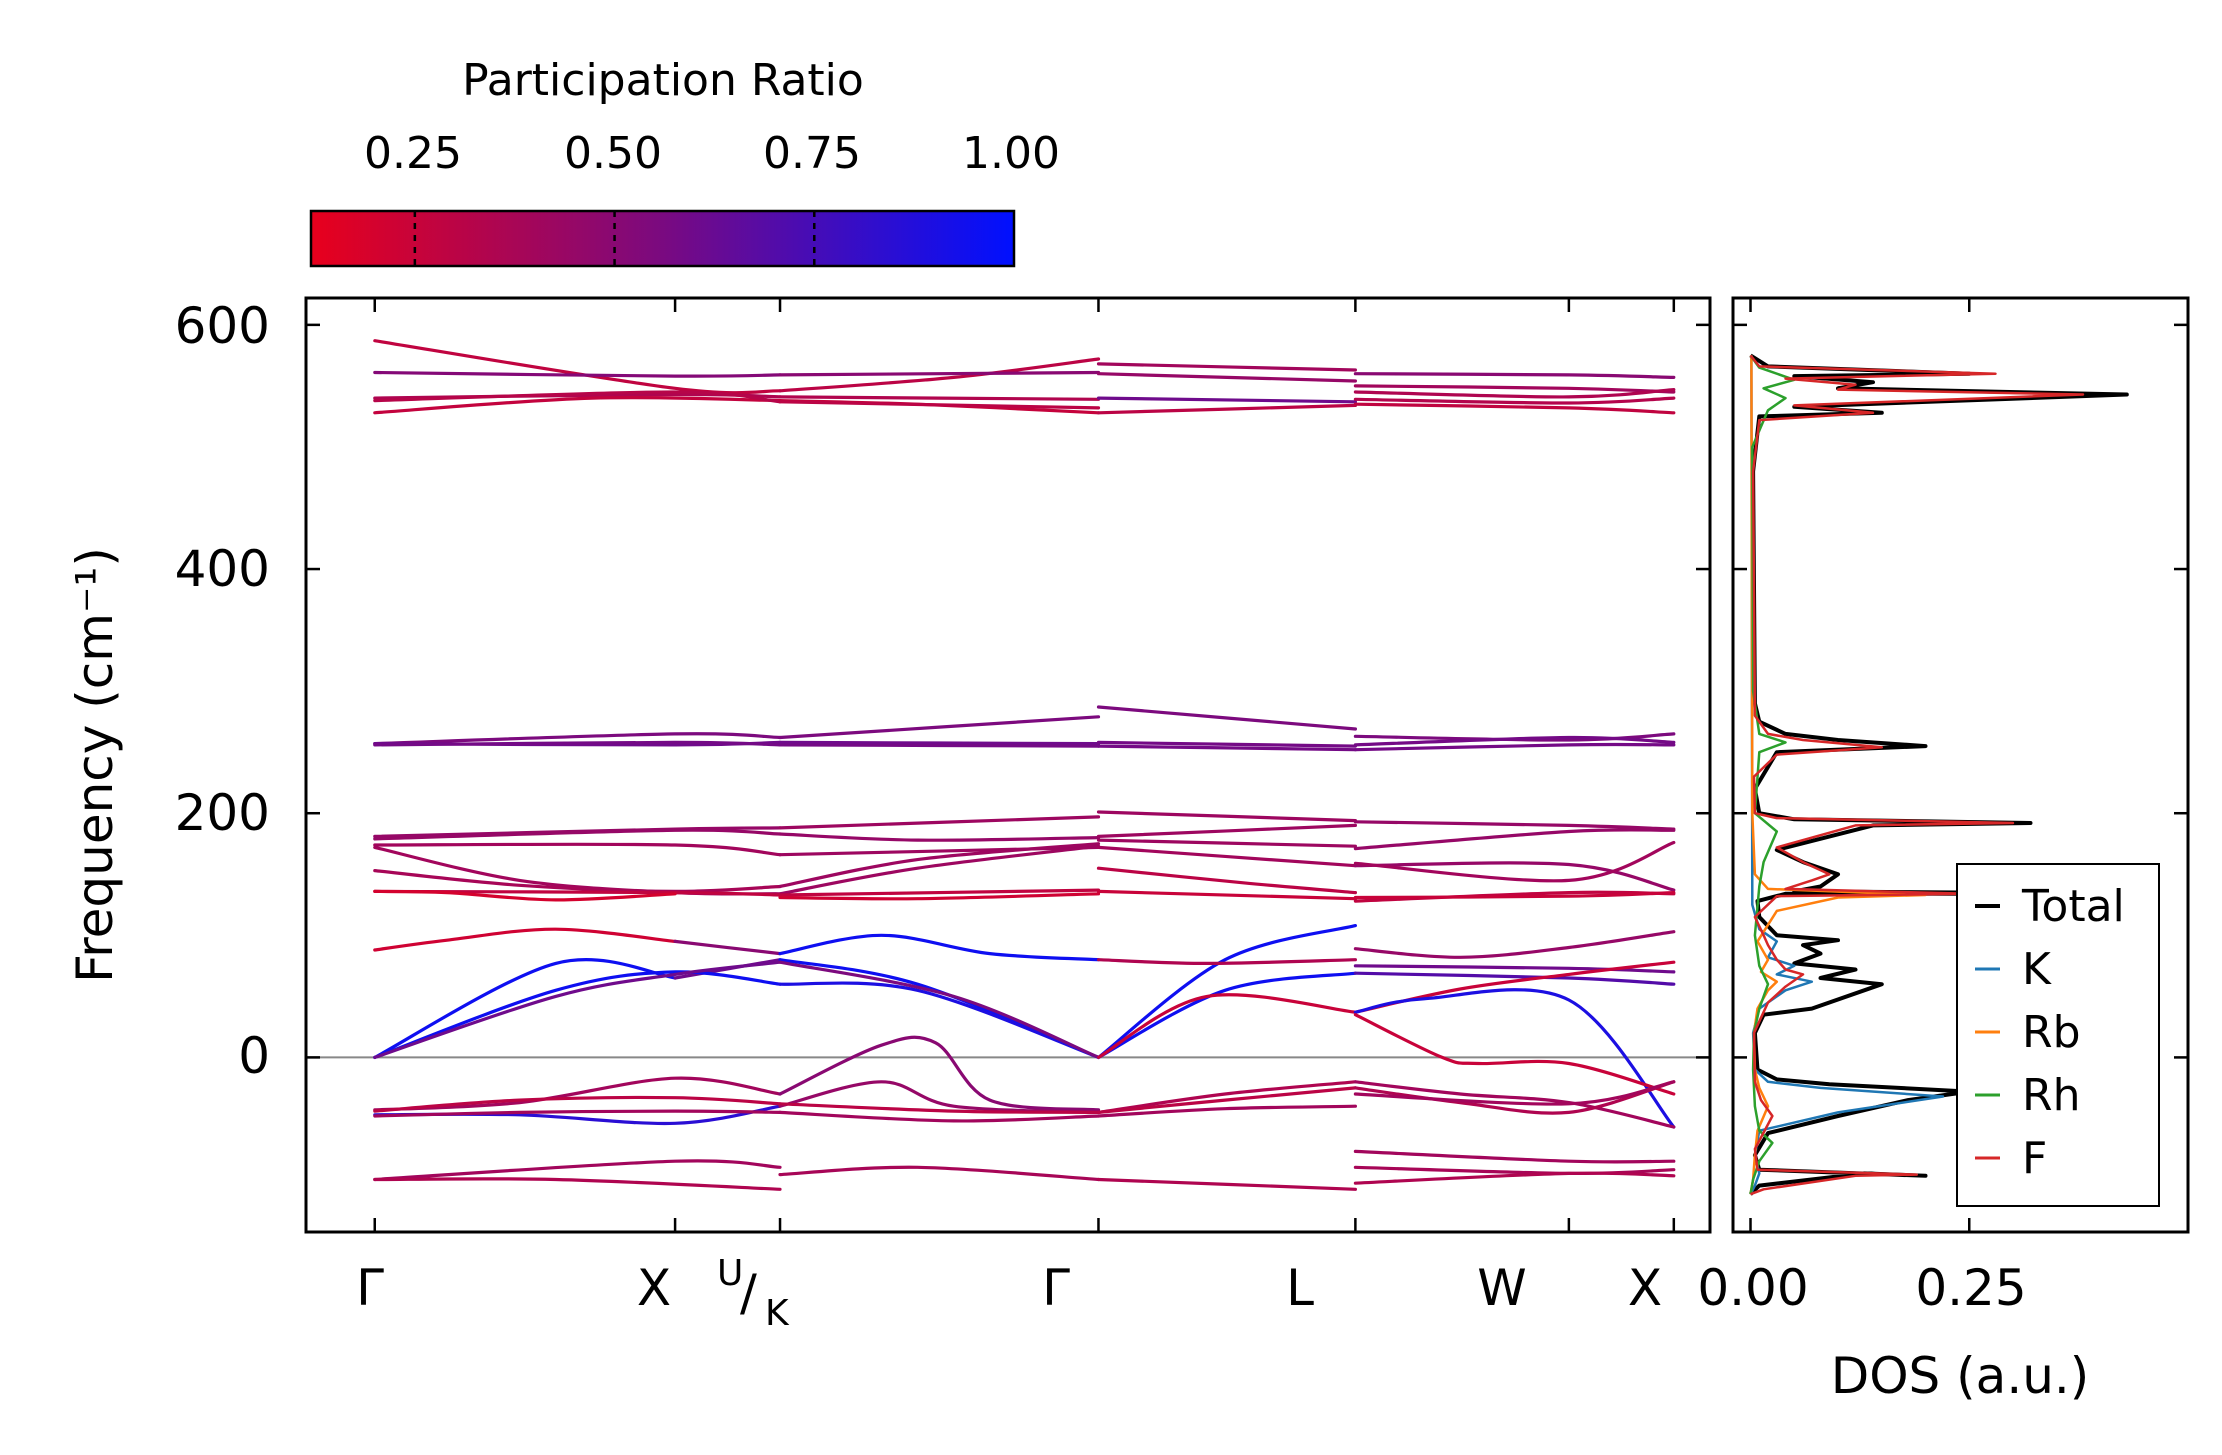 This screenshot has width=2222, height=1455. What do you see at coordinates (1300, 1288) in the screenshot?
I see `kpoint-label-l: L` at bounding box center [1300, 1288].